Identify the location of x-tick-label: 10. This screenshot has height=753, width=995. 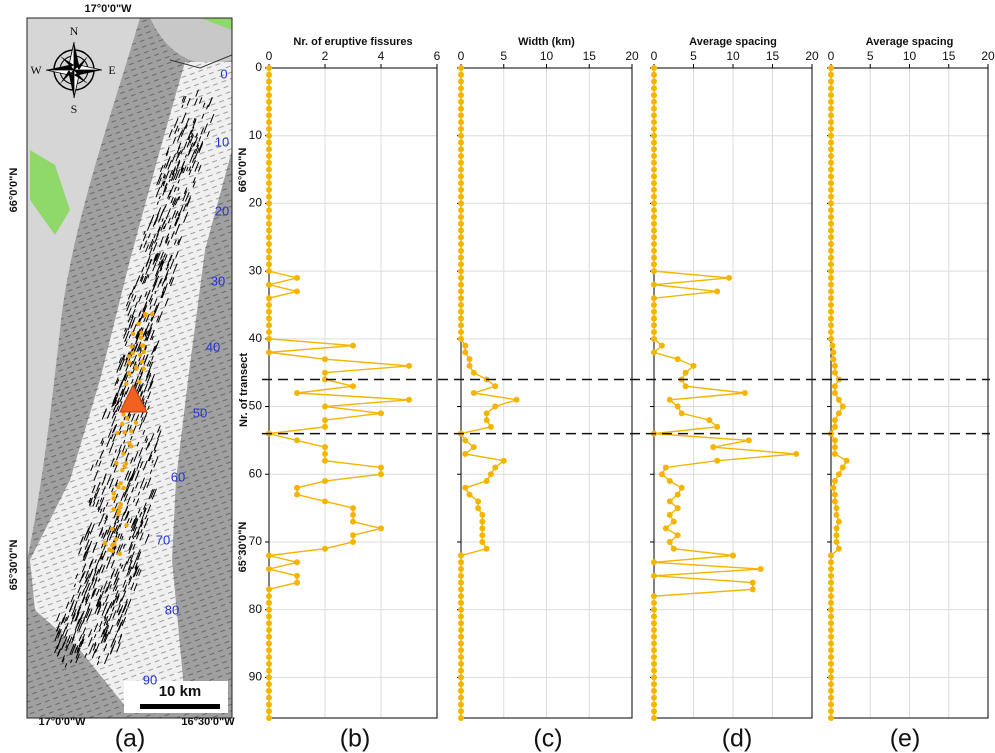
(547, 56).